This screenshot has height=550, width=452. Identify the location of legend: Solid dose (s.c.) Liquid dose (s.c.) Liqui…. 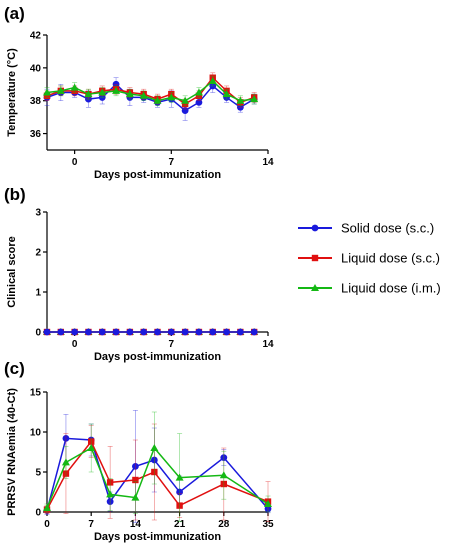
(369, 258).